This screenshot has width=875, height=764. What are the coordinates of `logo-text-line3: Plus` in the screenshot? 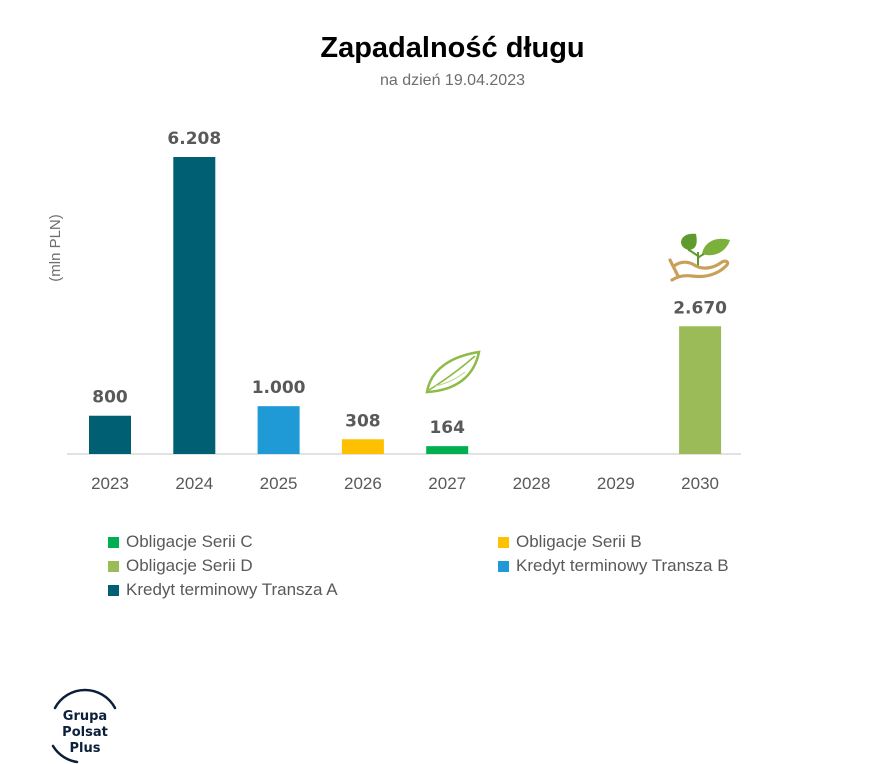 It's located at (85, 748).